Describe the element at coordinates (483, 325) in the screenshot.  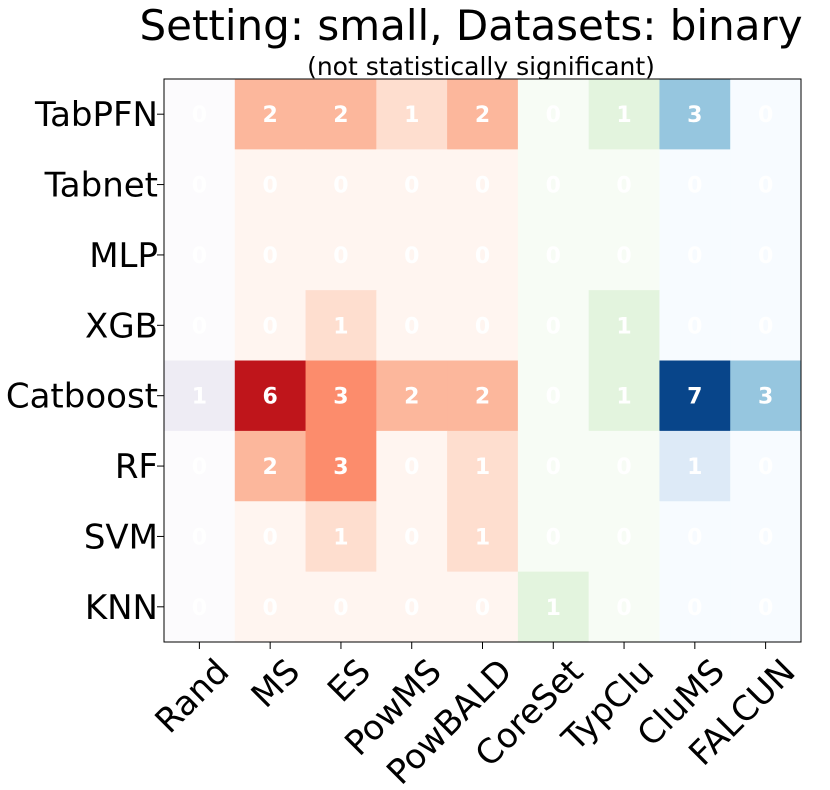
I see `heatmap-cell-xgb-powbald` at that location.